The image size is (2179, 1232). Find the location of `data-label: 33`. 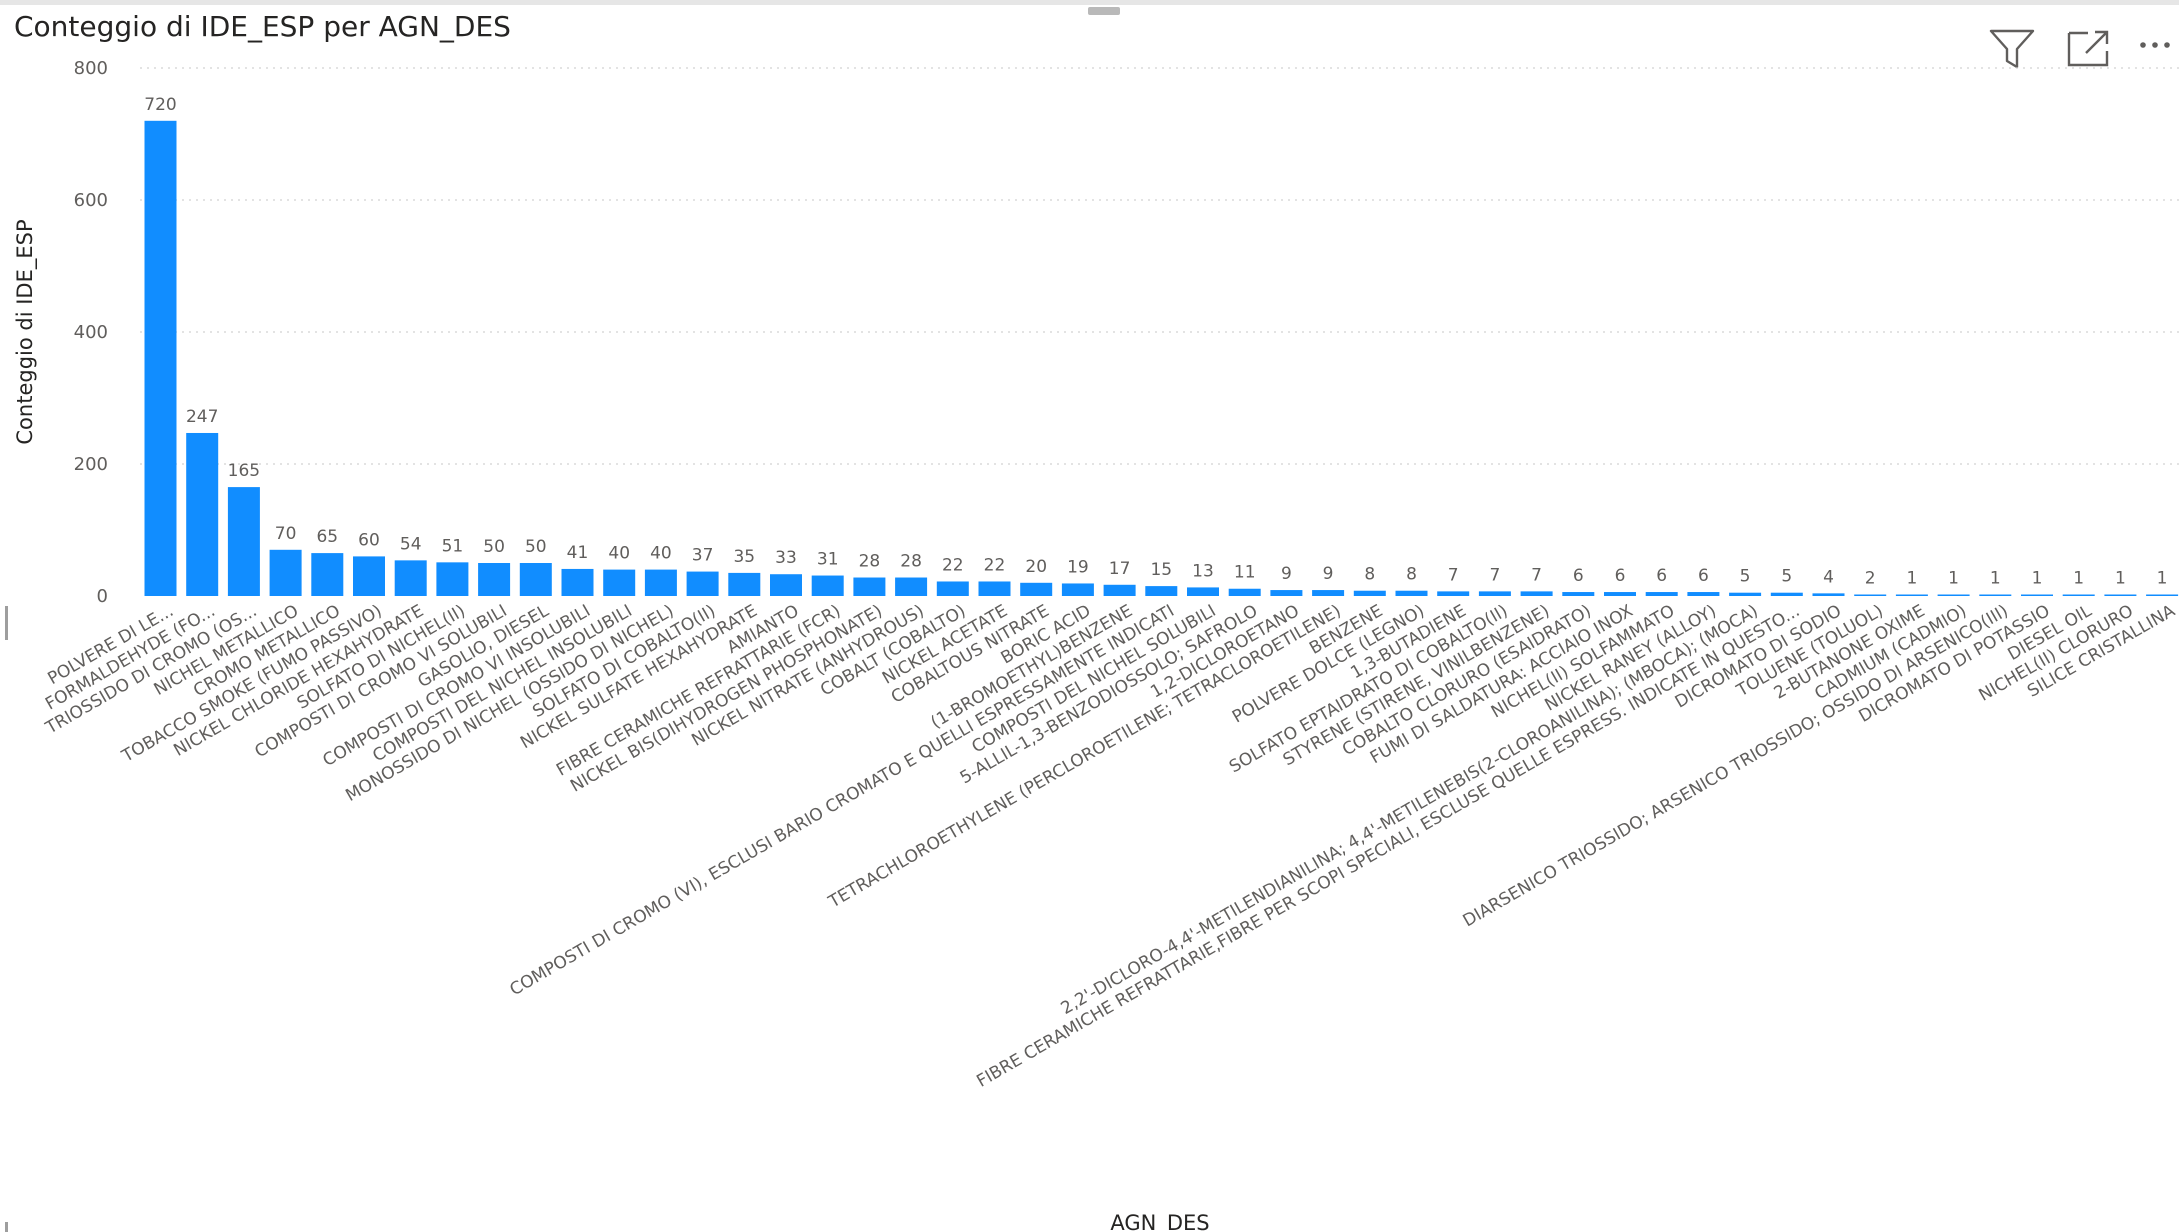

data-label: 33 is located at coordinates (786, 558).